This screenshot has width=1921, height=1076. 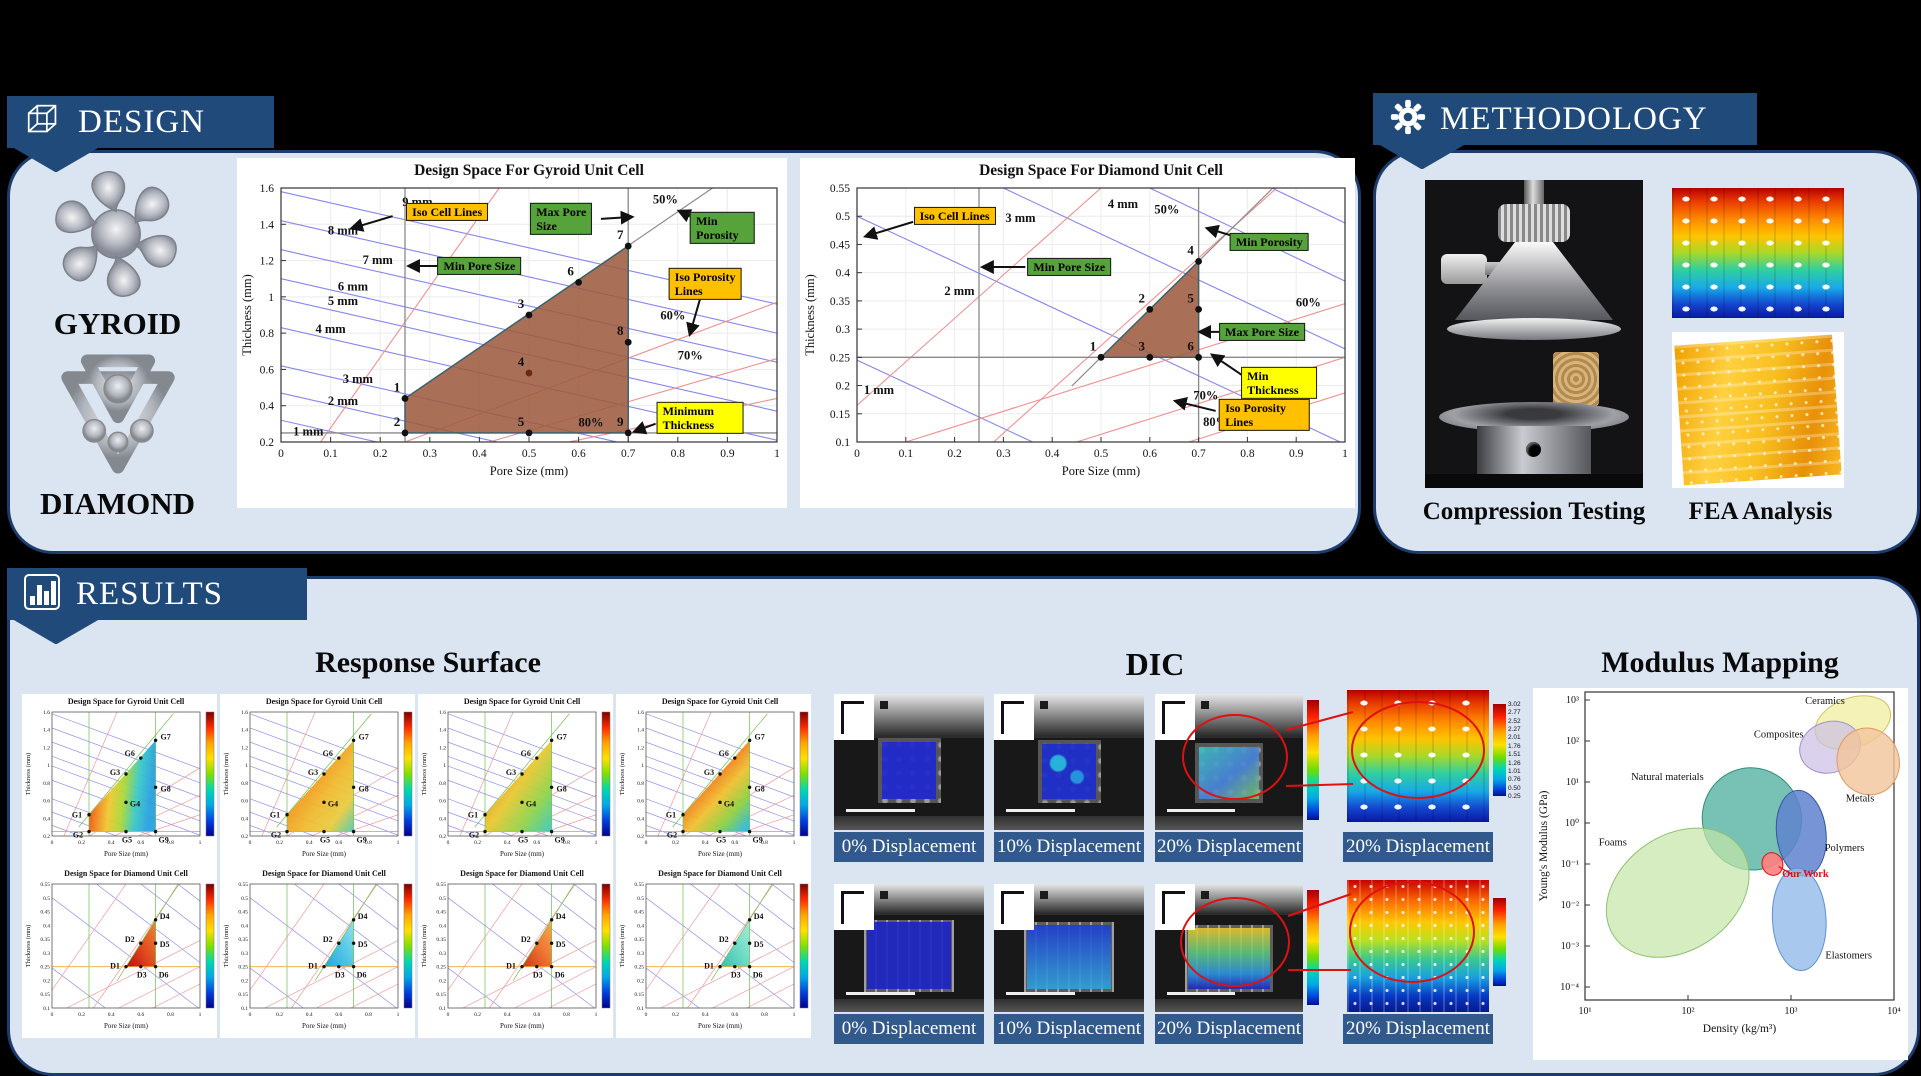 What do you see at coordinates (1514, 738) in the screenshot?
I see `fea-colorbar-value: 2.01` at bounding box center [1514, 738].